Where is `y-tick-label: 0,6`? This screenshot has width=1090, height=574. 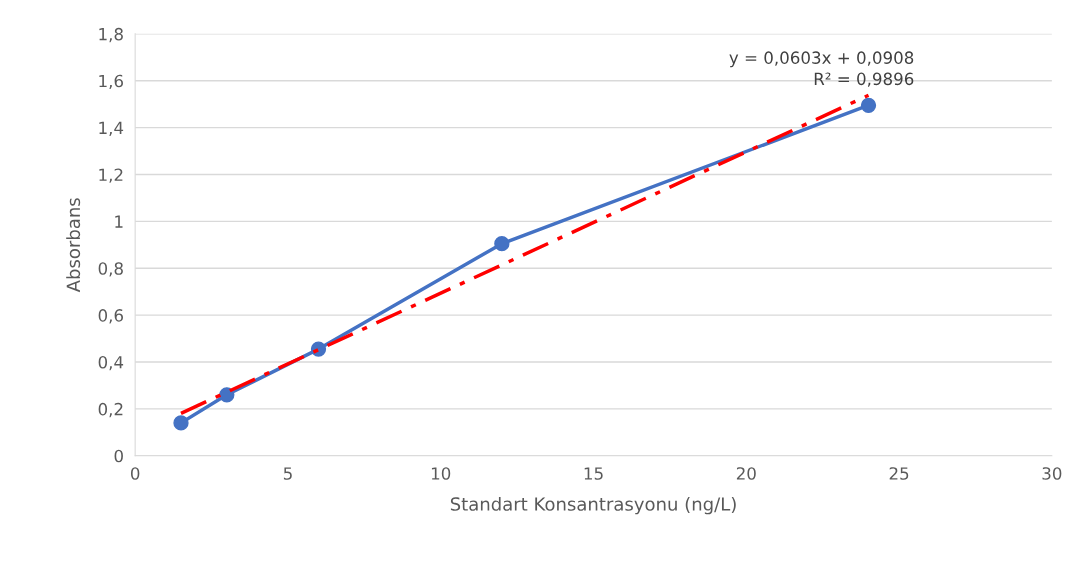 y-tick-label: 0,6 is located at coordinates (110, 316).